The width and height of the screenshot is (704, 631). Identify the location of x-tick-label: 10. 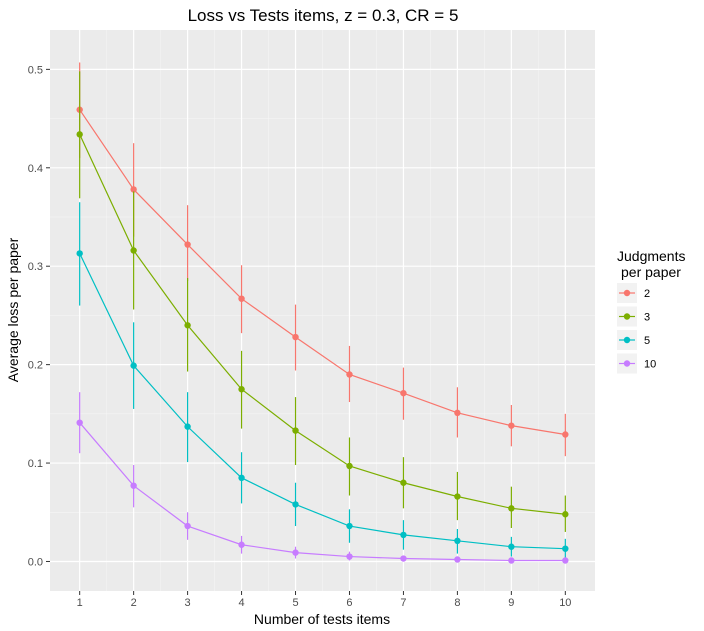
(565, 603).